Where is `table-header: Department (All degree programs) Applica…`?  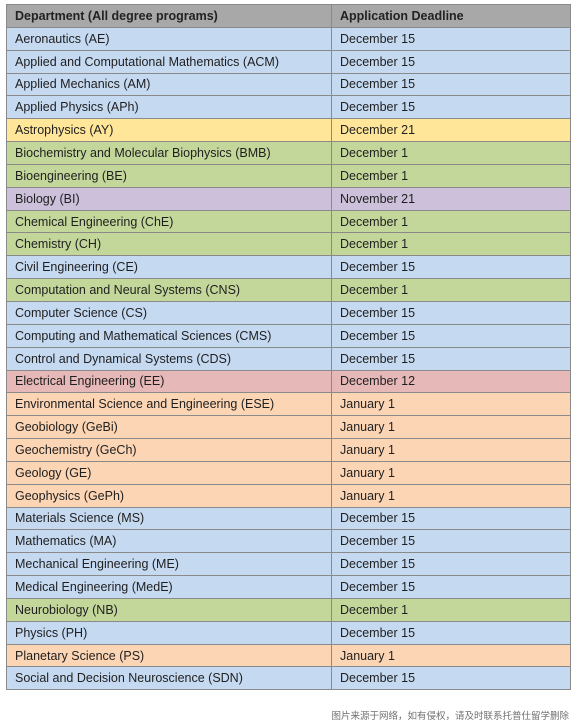 table-header: Department (All degree programs) Applica… is located at coordinates (288, 16).